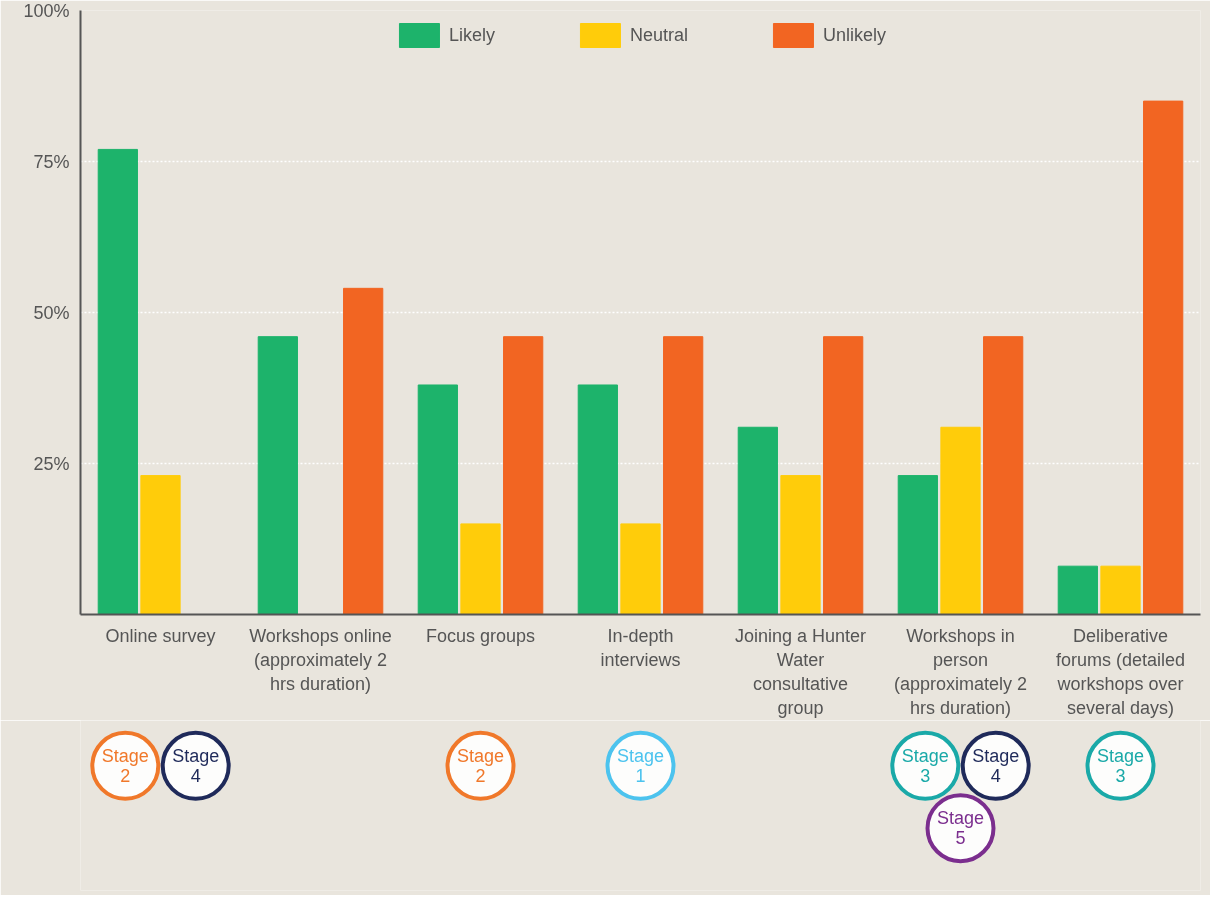 This screenshot has height=899, width=1224. What do you see at coordinates (855, 35) in the screenshot?
I see `legend-label: Unlikely` at bounding box center [855, 35].